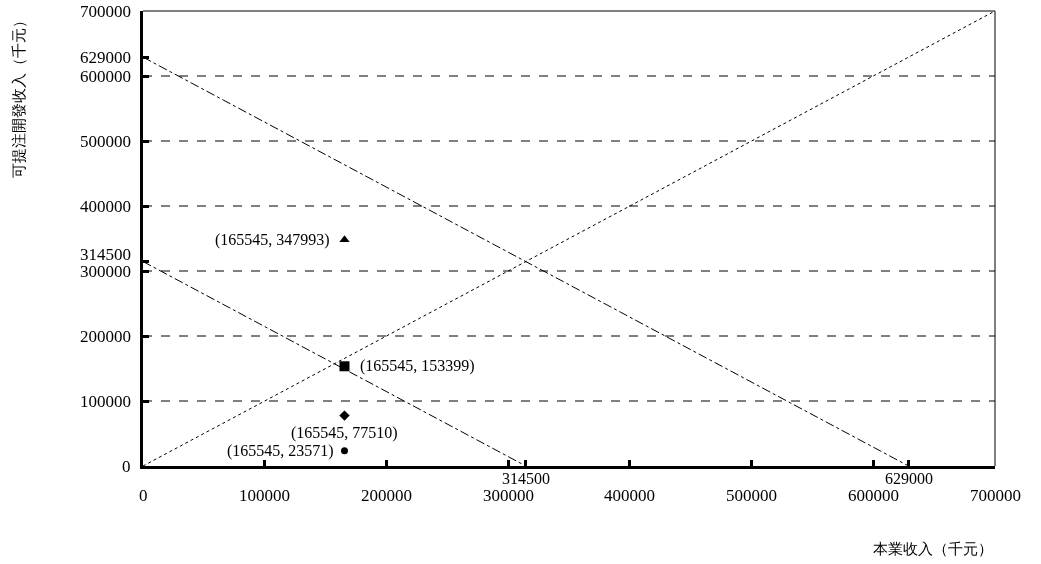  I want to click on x-tick-label: 200000, so click(386, 495).